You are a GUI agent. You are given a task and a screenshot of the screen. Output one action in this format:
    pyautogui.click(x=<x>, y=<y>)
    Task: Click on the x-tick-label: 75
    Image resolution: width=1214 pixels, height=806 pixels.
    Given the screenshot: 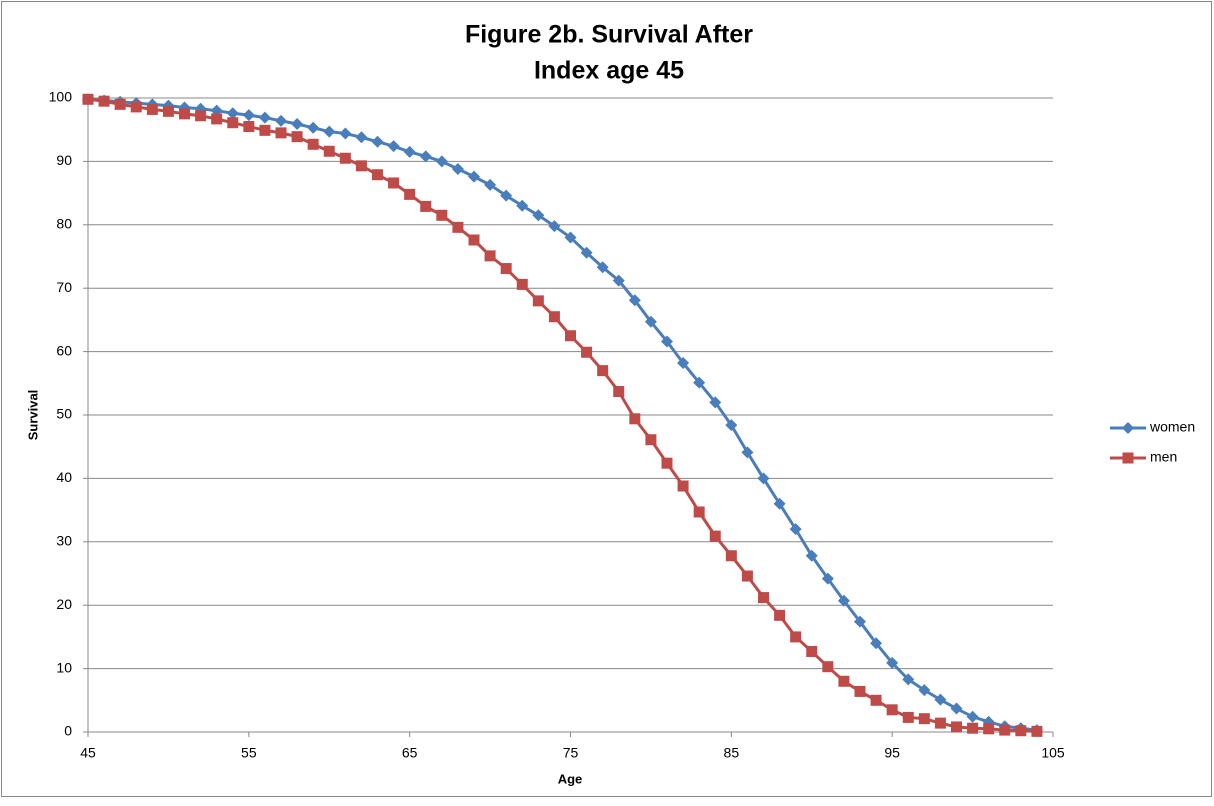 What is the action you would take?
    pyautogui.click(x=571, y=753)
    